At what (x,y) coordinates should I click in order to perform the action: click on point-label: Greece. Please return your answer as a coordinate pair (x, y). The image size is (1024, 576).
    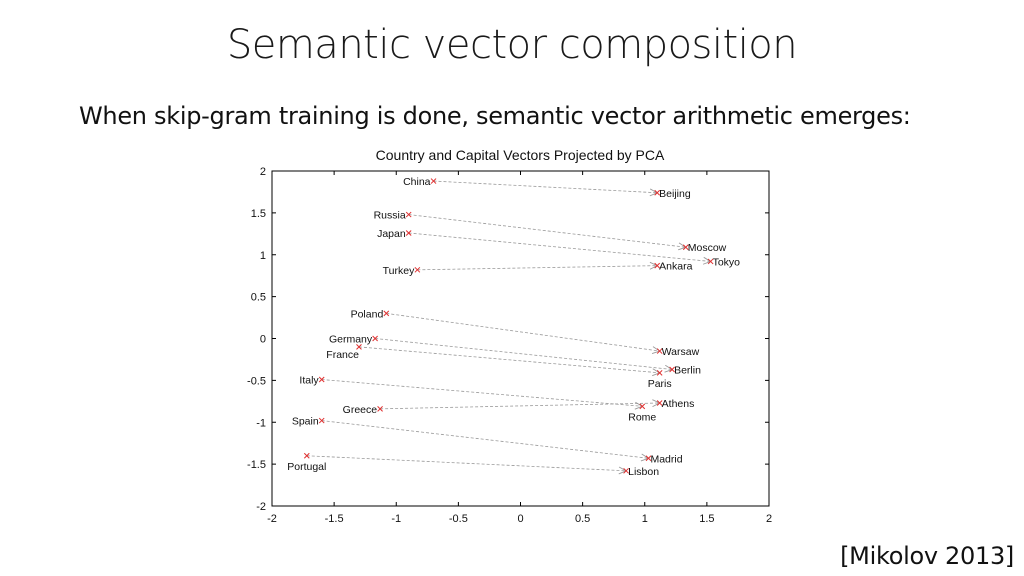
    Looking at the image, I should click on (360, 410).